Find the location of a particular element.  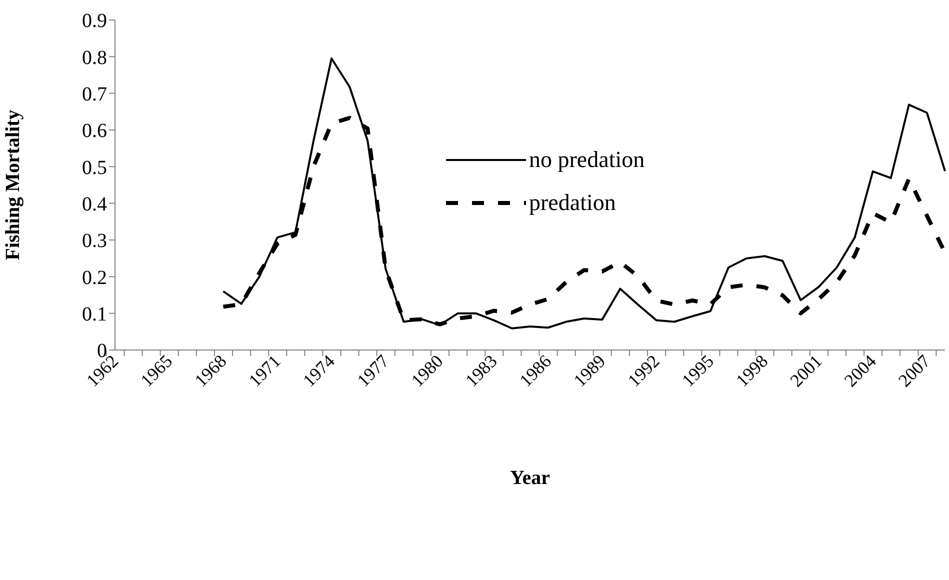

x-axis-title: Year is located at coordinates (530, 478).